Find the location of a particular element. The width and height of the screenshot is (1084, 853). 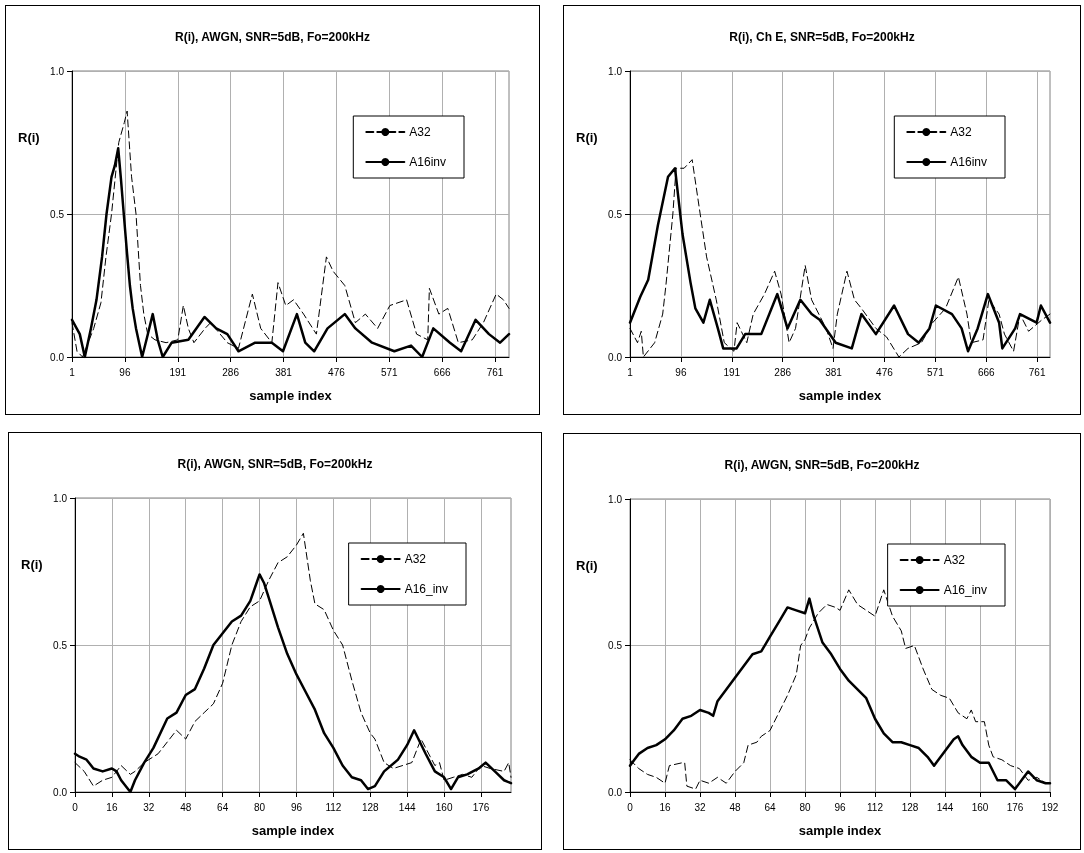

x-tick-label: 192 is located at coordinates (1050, 807).